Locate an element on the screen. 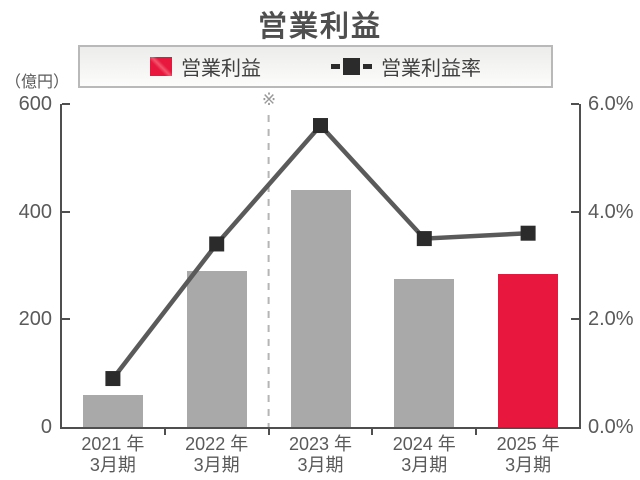 The width and height of the screenshot is (640, 480). chart-title: 営業利益 is located at coordinates (319, 27).